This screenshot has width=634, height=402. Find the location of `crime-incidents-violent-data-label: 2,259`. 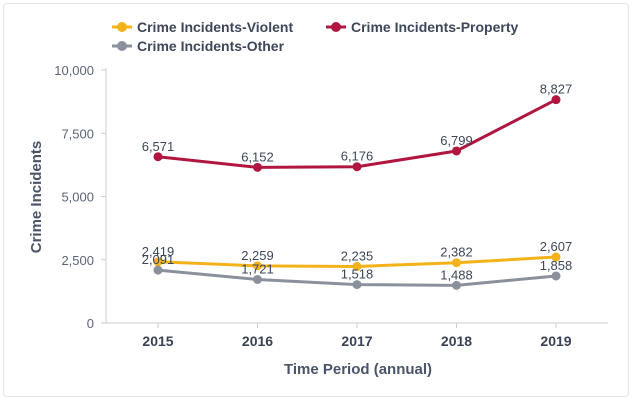

crime-incidents-violent-data-label: 2,259 is located at coordinates (257, 255).